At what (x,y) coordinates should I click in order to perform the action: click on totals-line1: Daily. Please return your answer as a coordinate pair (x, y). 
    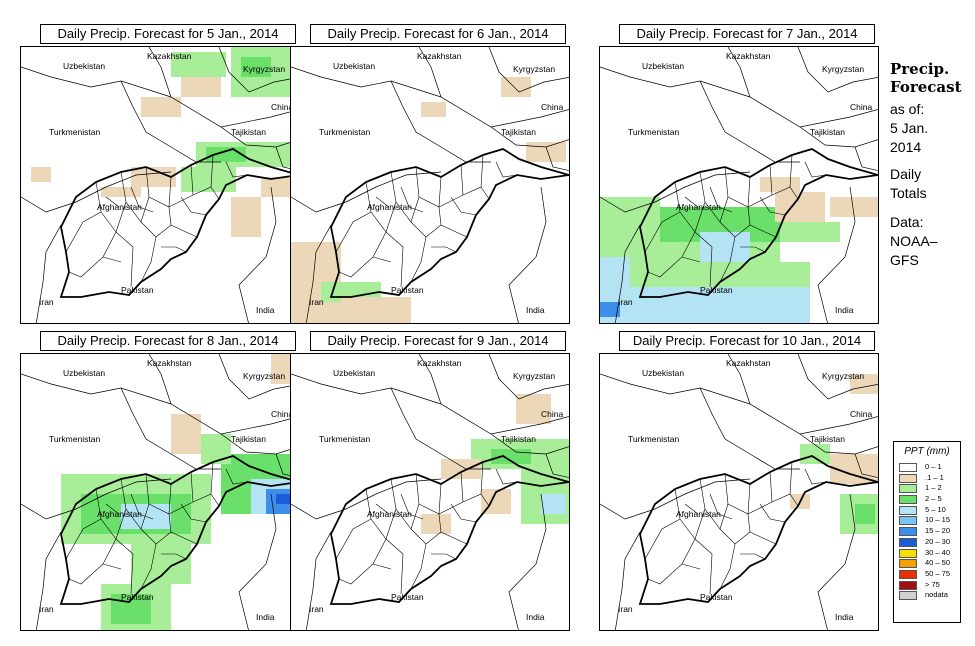
    Looking at the image, I should click on (906, 174).